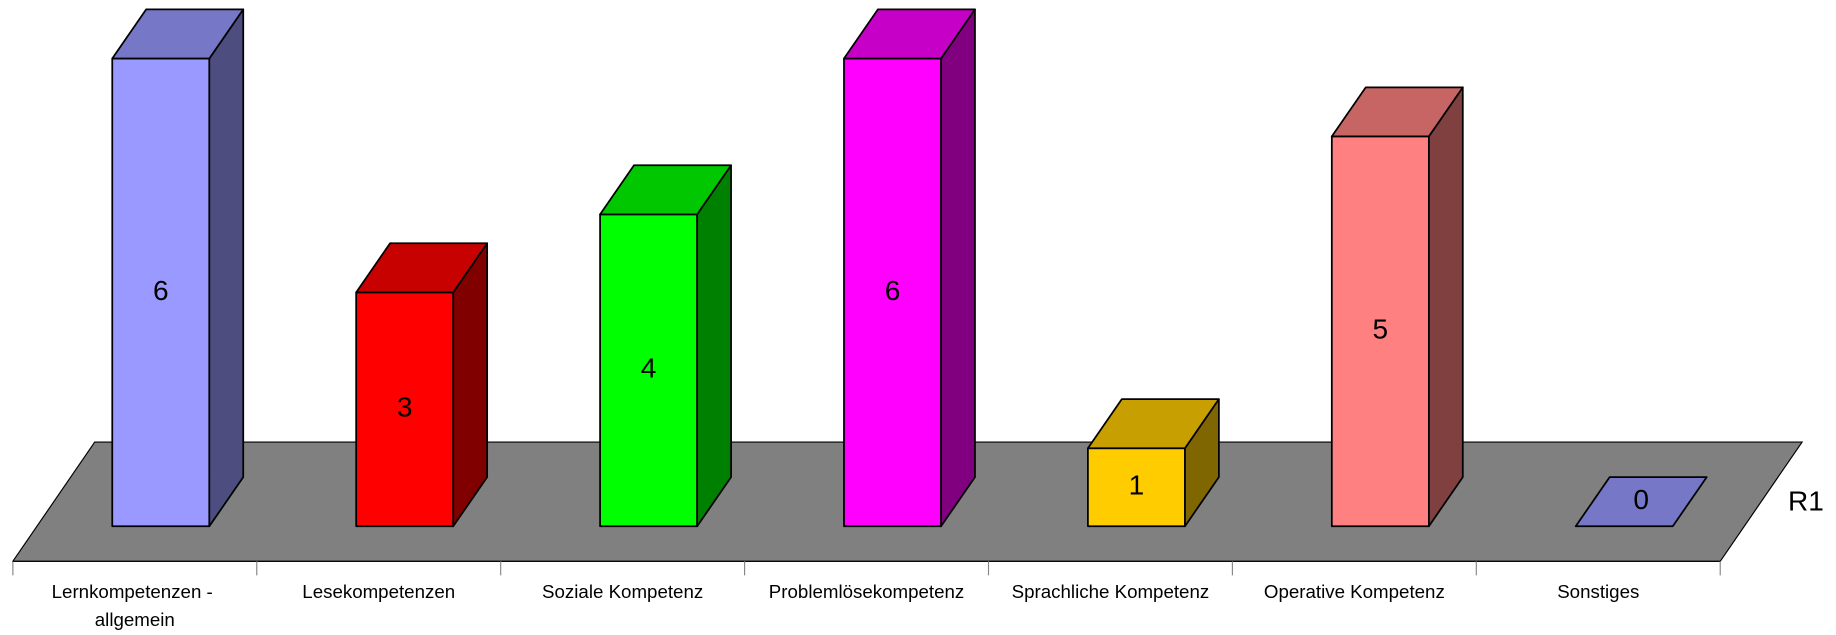  What do you see at coordinates (866, 591) in the screenshot?
I see `x-tick-label: Problemlösekompetenz` at bounding box center [866, 591].